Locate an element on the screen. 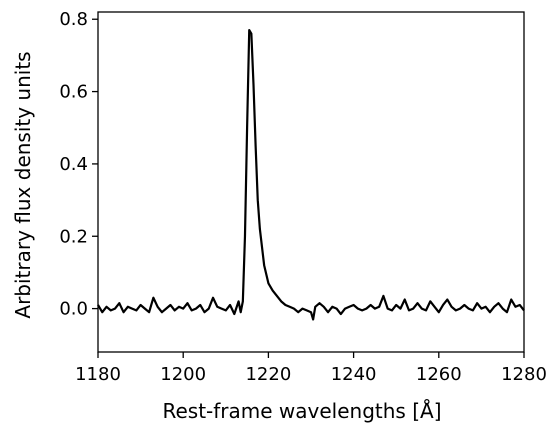 Image resolution: width=555 pixels, height=425 pixels. x-tick-label: 1220 is located at coordinates (268, 374).